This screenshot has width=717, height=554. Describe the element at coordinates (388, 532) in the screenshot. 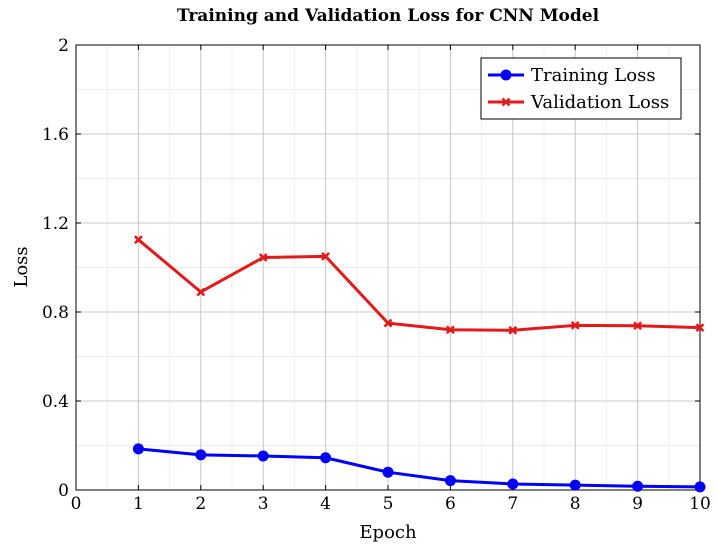

I see `x-axis-label: Epoch` at that location.